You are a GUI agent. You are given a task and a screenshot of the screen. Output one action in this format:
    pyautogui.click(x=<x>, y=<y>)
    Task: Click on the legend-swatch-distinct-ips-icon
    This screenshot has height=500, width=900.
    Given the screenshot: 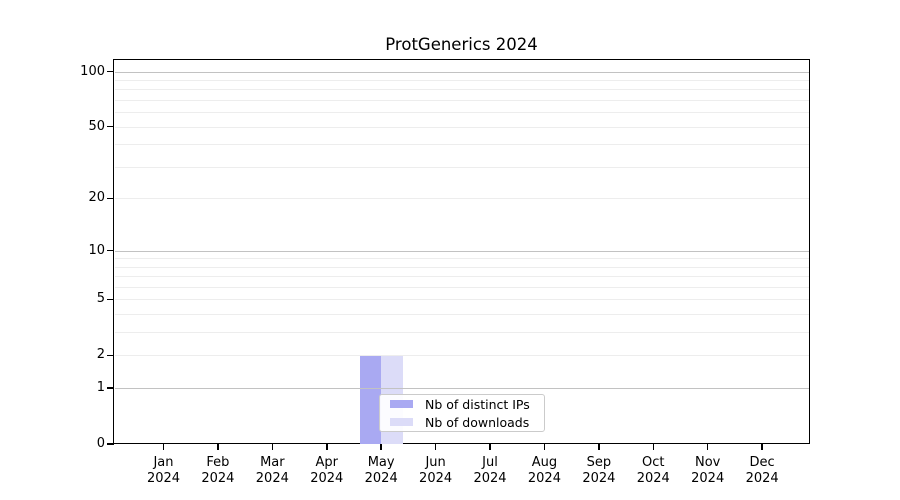 What is the action you would take?
    pyautogui.click(x=401, y=404)
    